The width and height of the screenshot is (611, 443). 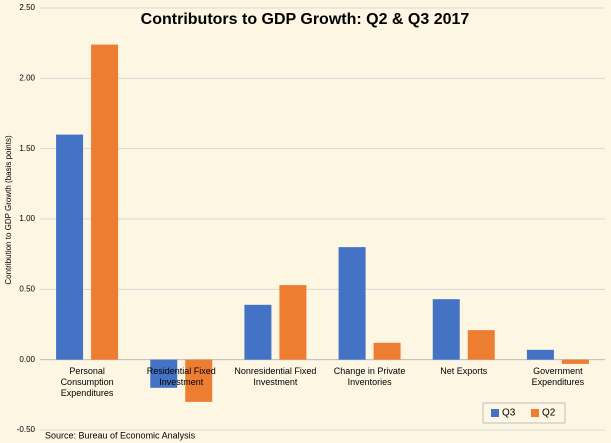 I want to click on y-tick-label: 0.50, so click(x=27, y=288).